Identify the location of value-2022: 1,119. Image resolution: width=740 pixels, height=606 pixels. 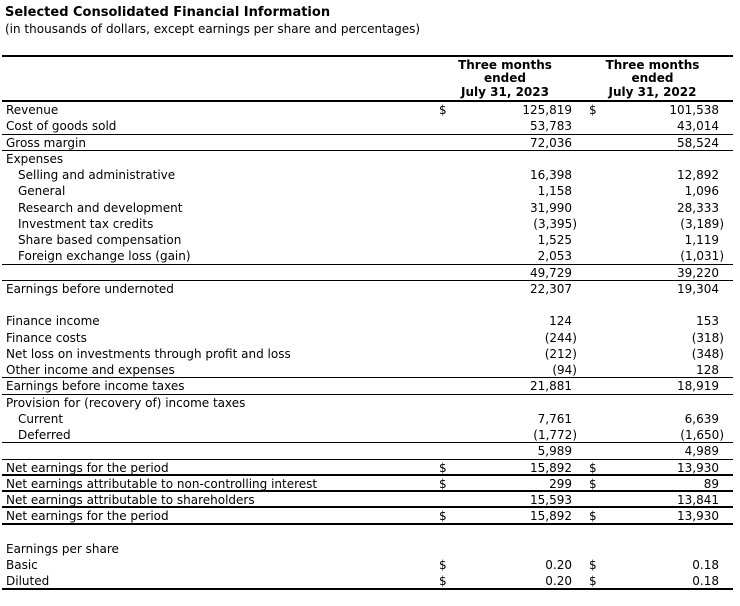
(701, 240).